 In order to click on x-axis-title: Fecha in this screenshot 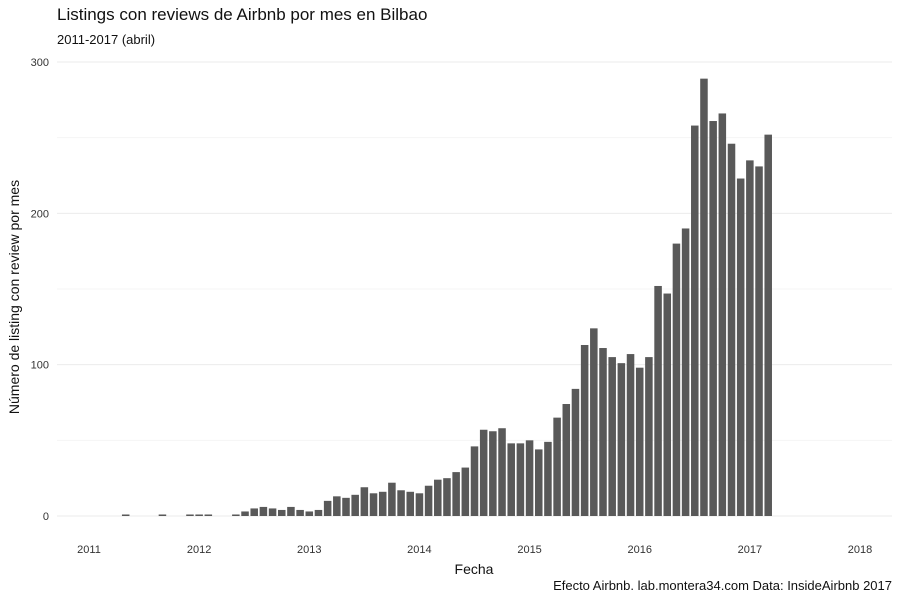, I will do `click(474, 569)`.